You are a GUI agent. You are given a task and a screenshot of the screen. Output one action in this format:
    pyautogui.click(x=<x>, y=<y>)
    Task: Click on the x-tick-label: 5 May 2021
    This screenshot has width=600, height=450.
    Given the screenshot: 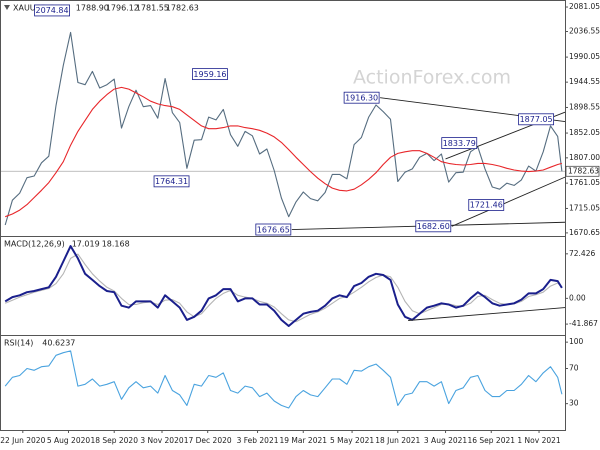 What is the action you would take?
    pyautogui.click(x=352, y=440)
    